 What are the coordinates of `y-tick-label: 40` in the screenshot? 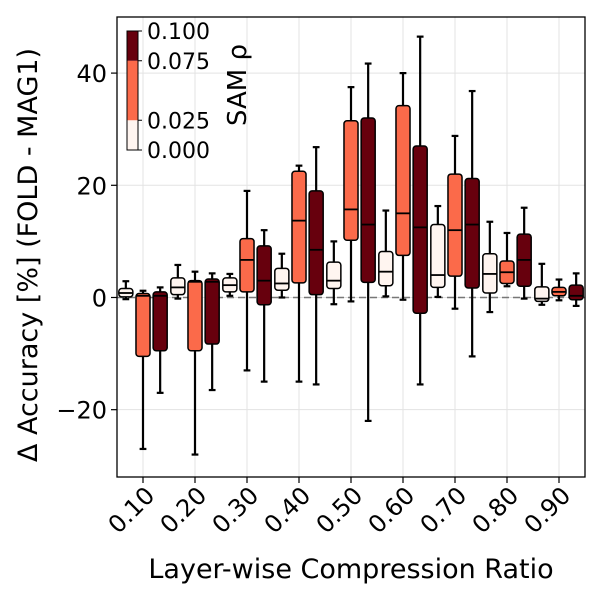 It's located at (91, 74).